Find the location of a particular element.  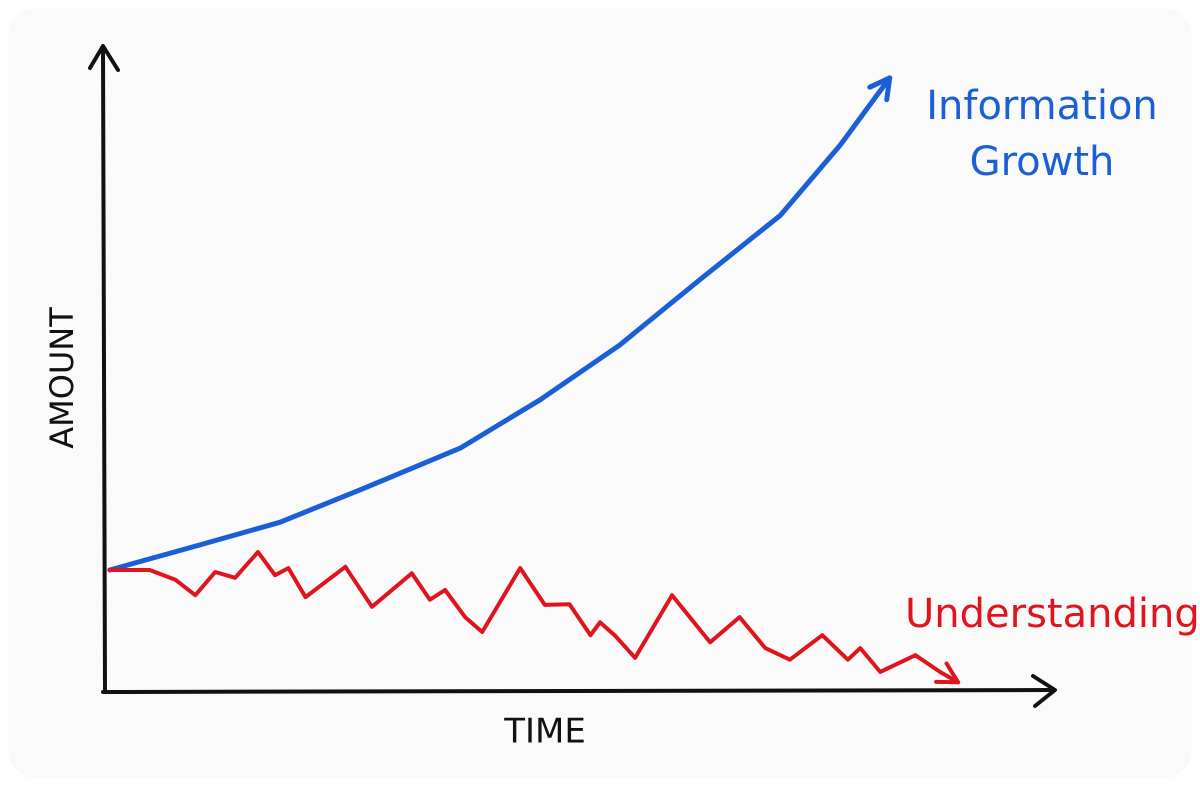

legend-label: Understanding is located at coordinates (1052, 614).